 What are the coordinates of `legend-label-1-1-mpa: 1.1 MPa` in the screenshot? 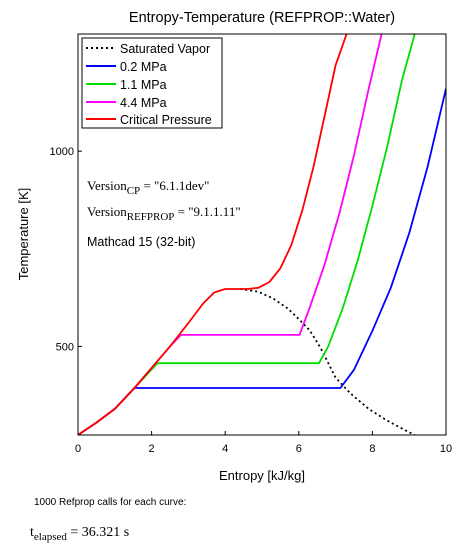 It's located at (143, 85).